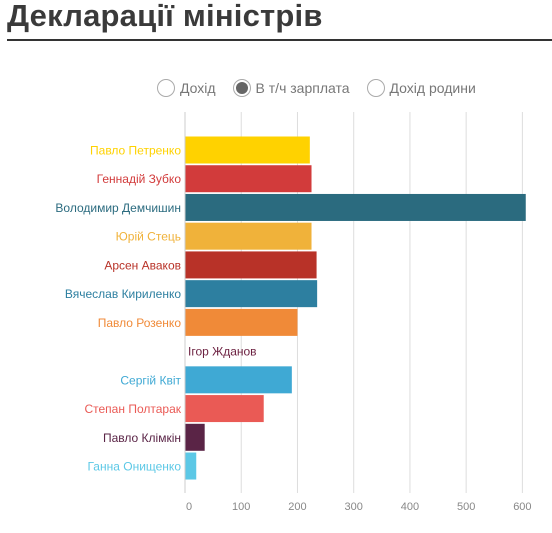 The height and width of the screenshot is (533, 552). Describe the element at coordinates (522, 507) in the screenshot. I see `x-tick-label: 600` at that location.